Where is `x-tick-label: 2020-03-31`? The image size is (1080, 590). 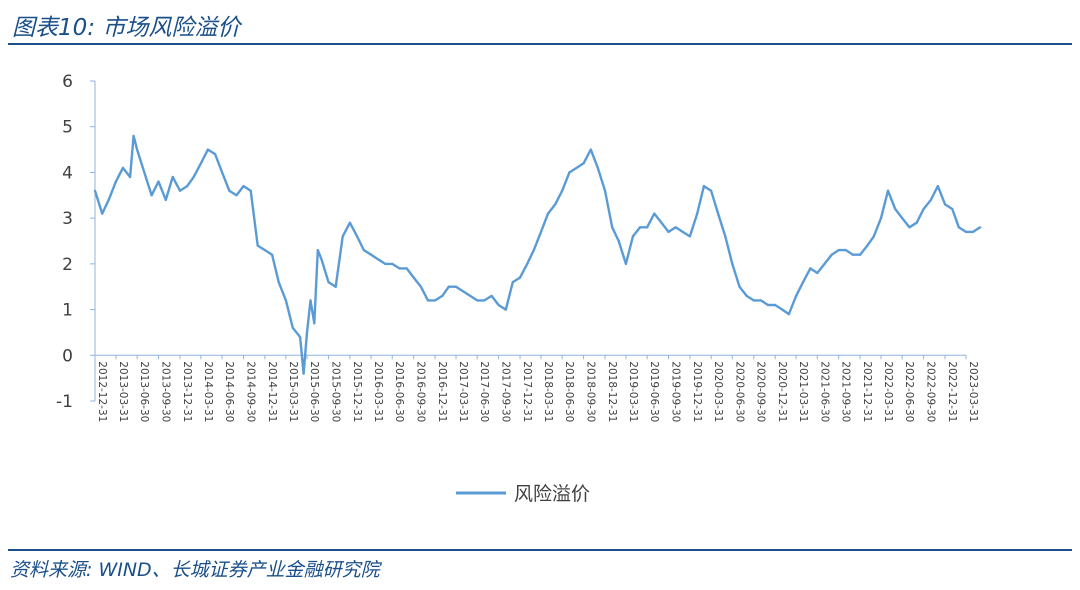
x-tick-label: 2020-03-31 is located at coordinates (718, 391).